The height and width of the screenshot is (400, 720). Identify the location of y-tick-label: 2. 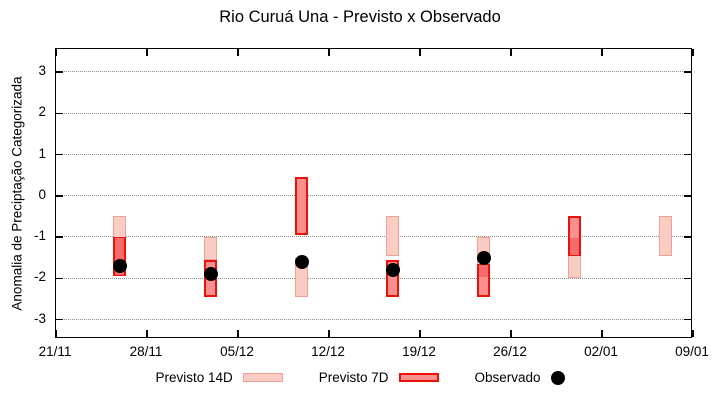
(42, 112).